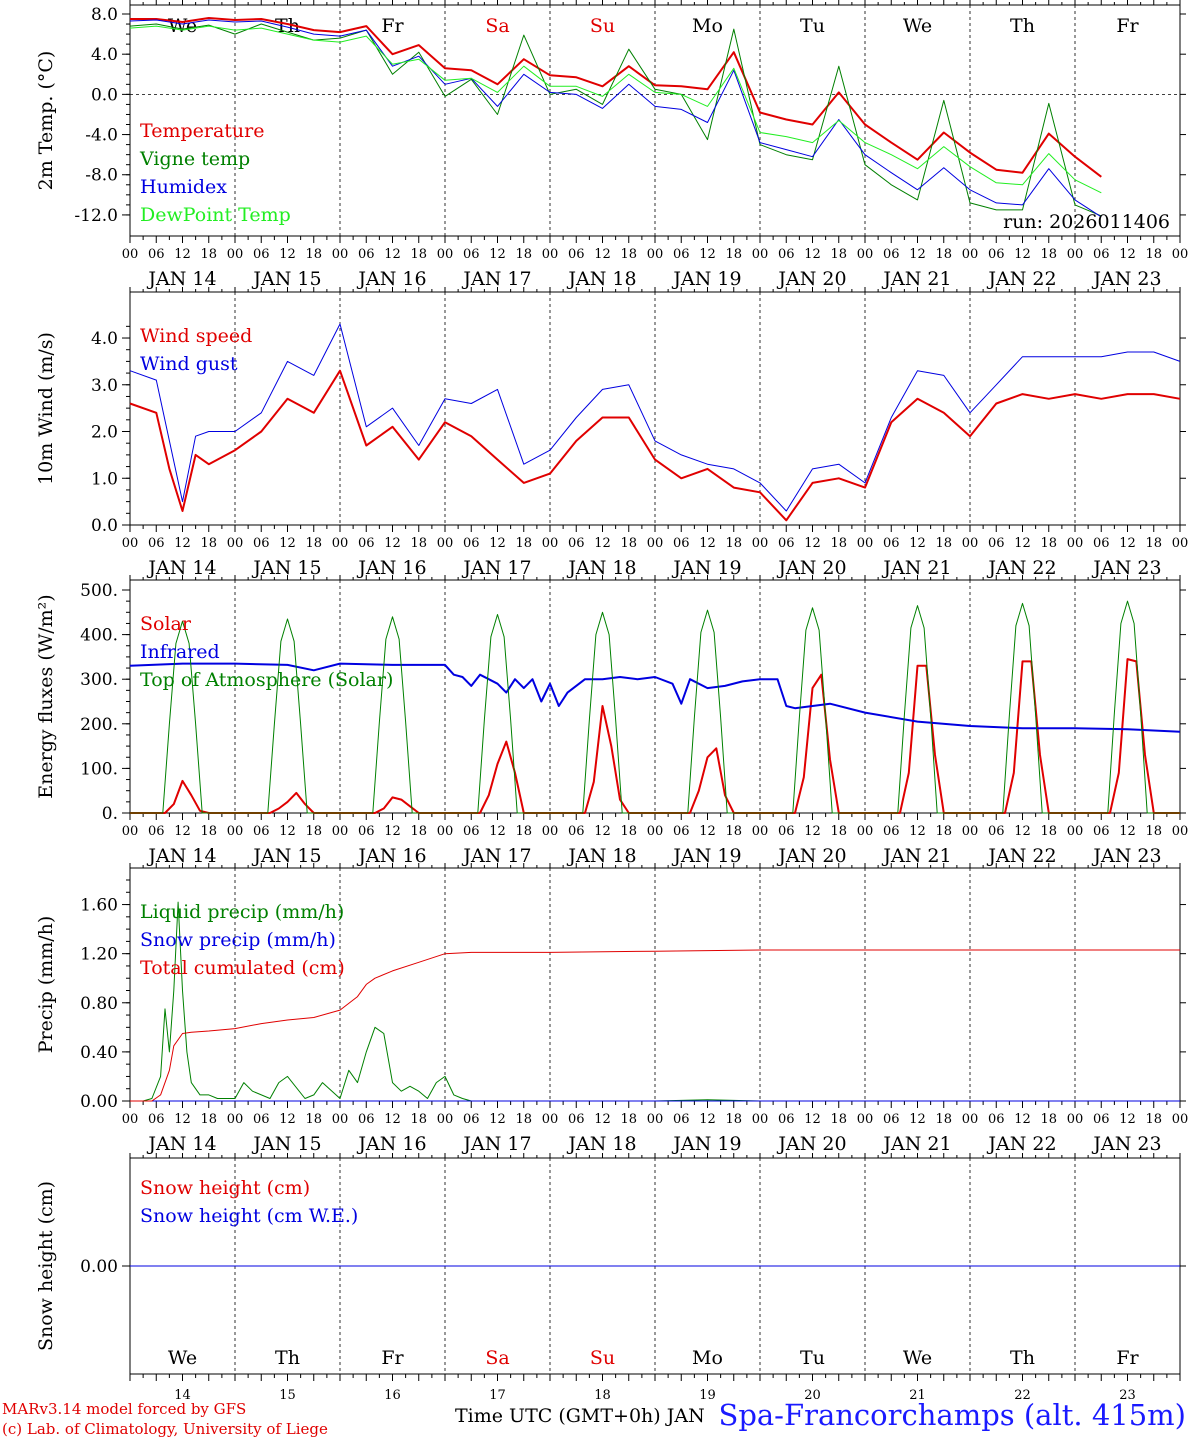 This screenshot has height=1440, width=1194. What do you see at coordinates (1021, 1144) in the screenshot?
I see `x-day-label: JAN 22` at bounding box center [1021, 1144].